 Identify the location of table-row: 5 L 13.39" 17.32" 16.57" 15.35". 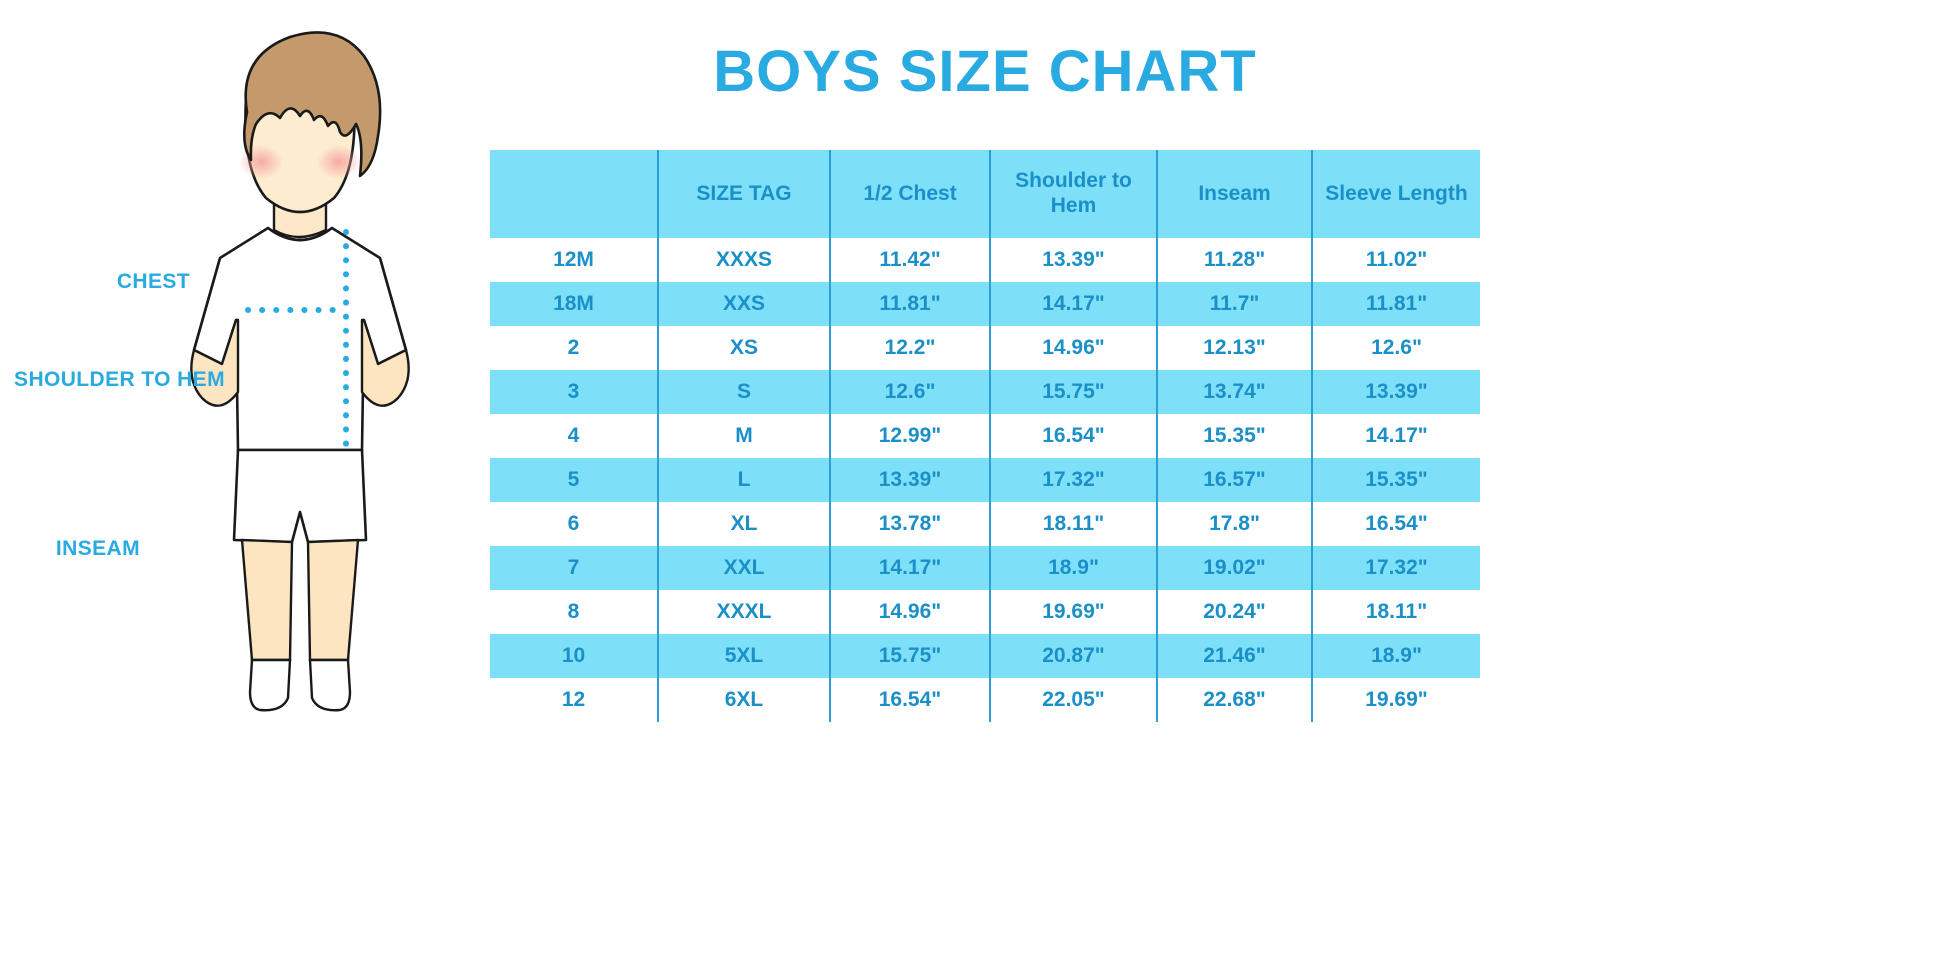
(985, 480).